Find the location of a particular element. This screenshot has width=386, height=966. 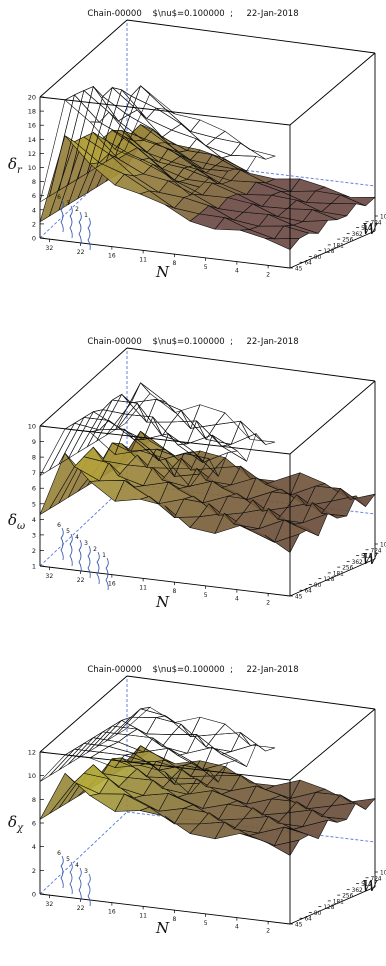

w-tick-label: 1024 is located at coordinates (383, 218).